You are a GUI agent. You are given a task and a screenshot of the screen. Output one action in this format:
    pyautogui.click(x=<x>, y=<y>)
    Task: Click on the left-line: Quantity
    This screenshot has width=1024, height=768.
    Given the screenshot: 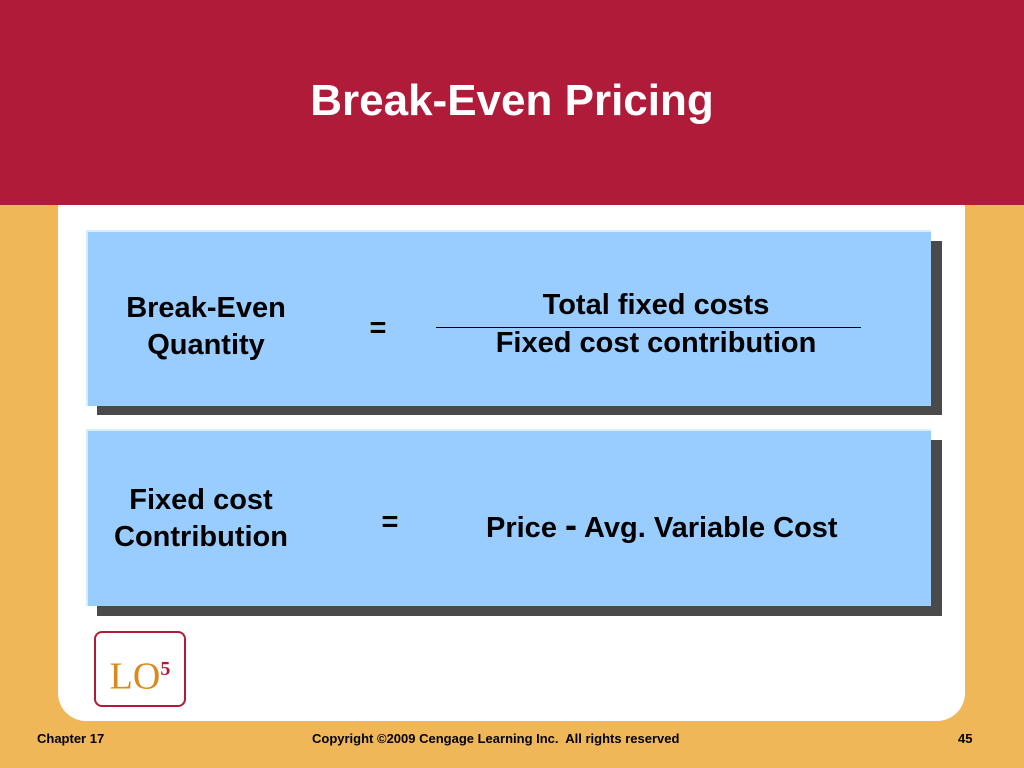 What is the action you would take?
    pyautogui.click(x=206, y=345)
    